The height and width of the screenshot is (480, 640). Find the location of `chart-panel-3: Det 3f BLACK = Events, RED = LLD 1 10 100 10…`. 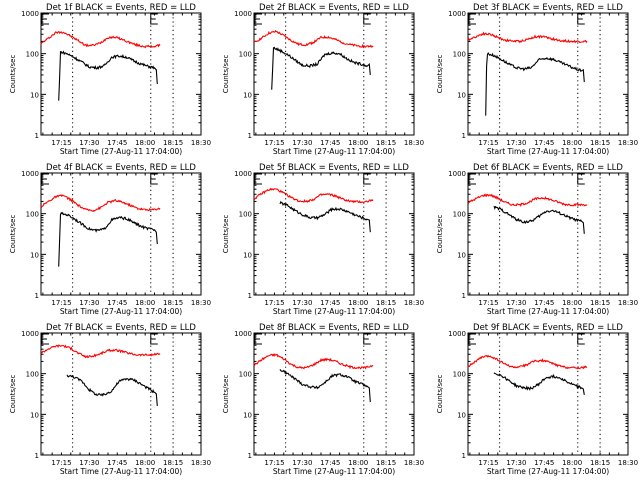

chart-panel-3: Det 3f BLACK = Events, RED = LLD 1 10 100 10… is located at coordinates (537, 79).